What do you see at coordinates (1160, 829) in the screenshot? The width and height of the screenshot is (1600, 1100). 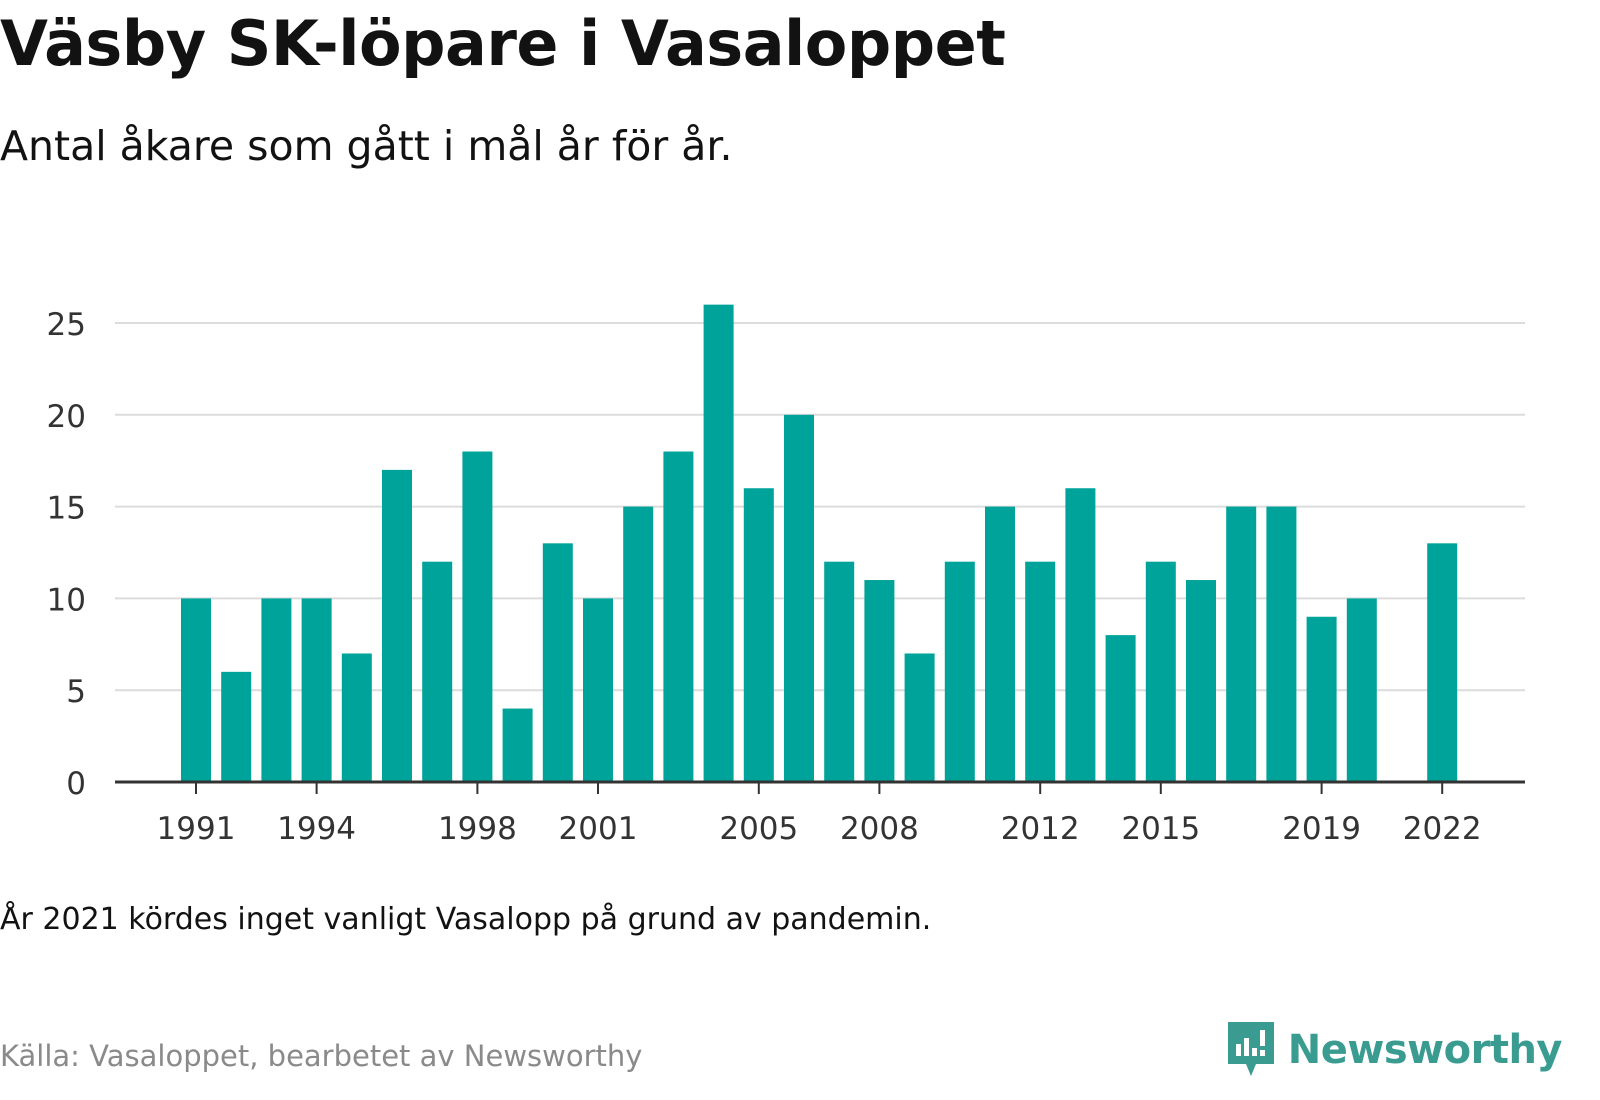 I see `x-tick-label: 2015` at bounding box center [1160, 829].